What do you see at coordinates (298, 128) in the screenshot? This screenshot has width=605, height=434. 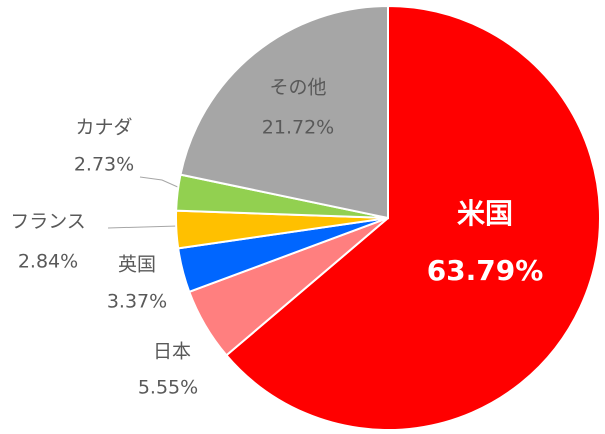 I see `value-label: 21.72%` at bounding box center [298, 128].